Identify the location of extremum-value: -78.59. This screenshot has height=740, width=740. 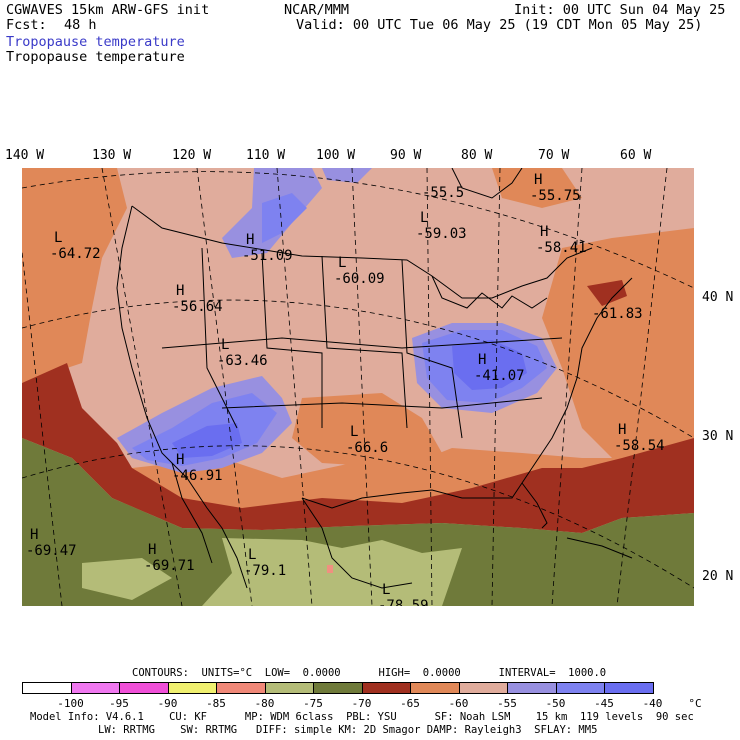
(403, 602).